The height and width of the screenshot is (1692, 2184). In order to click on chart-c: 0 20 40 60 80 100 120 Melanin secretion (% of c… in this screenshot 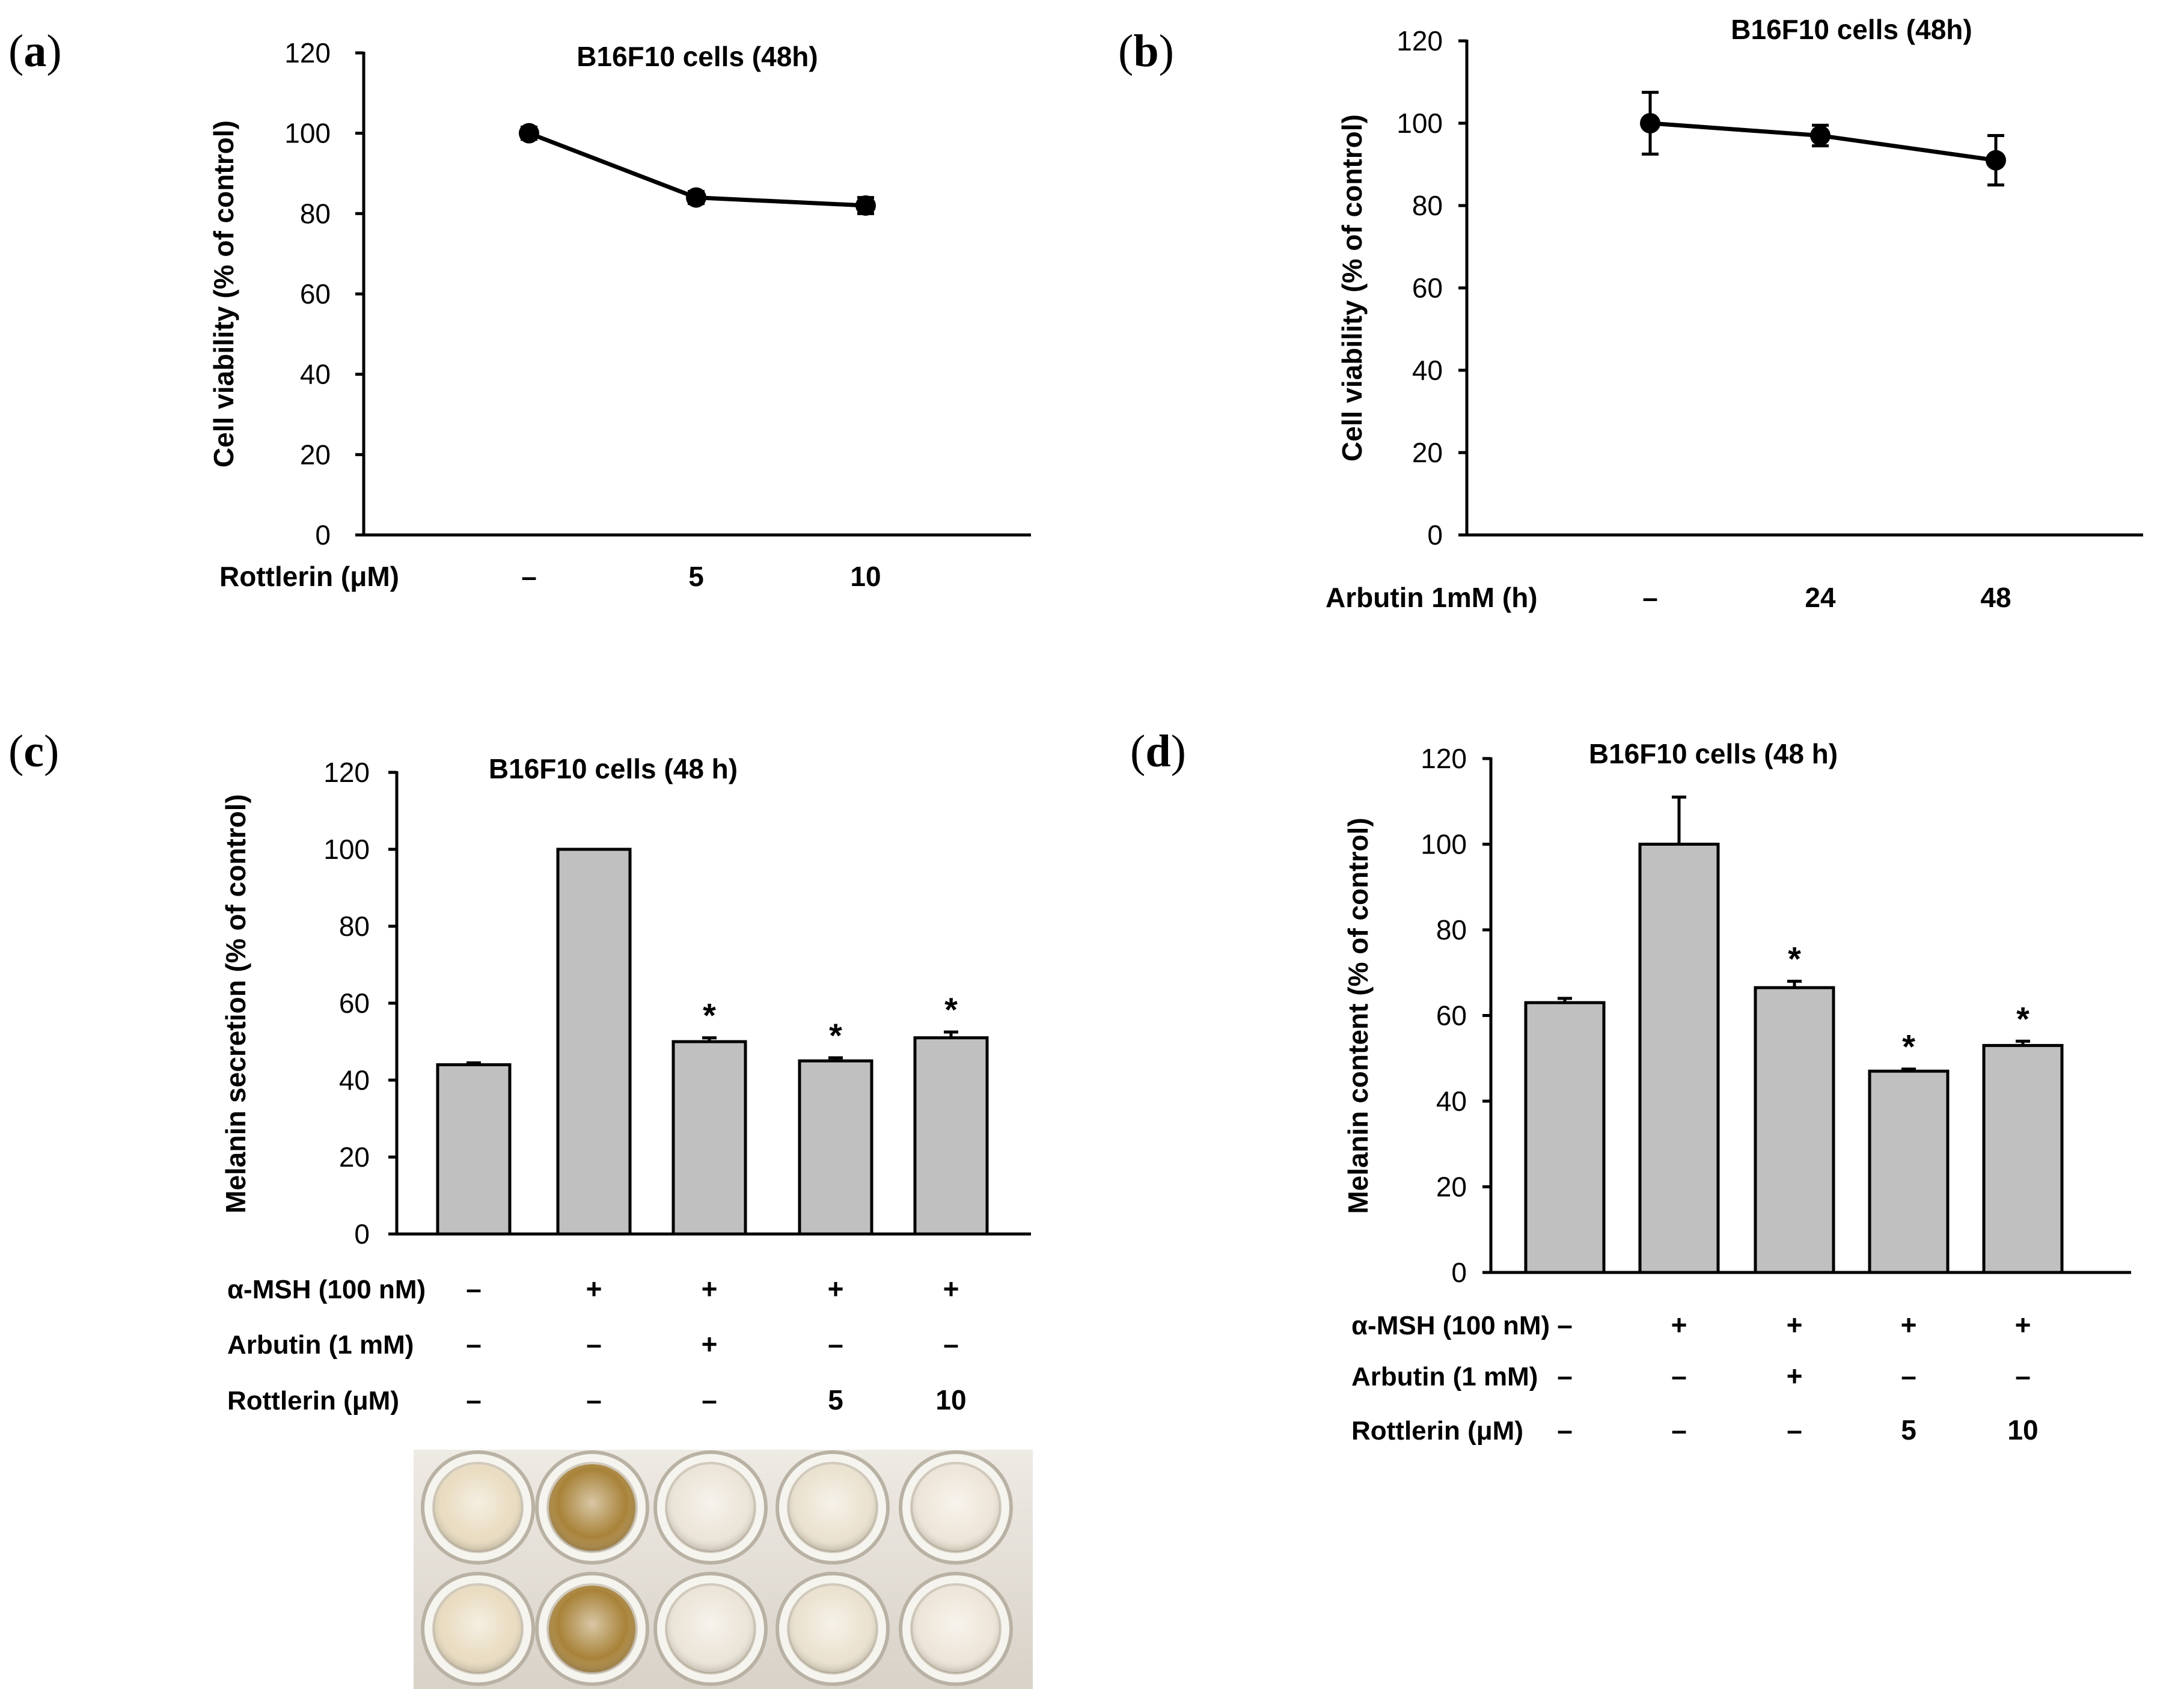, I will do `click(626, 1084)`.